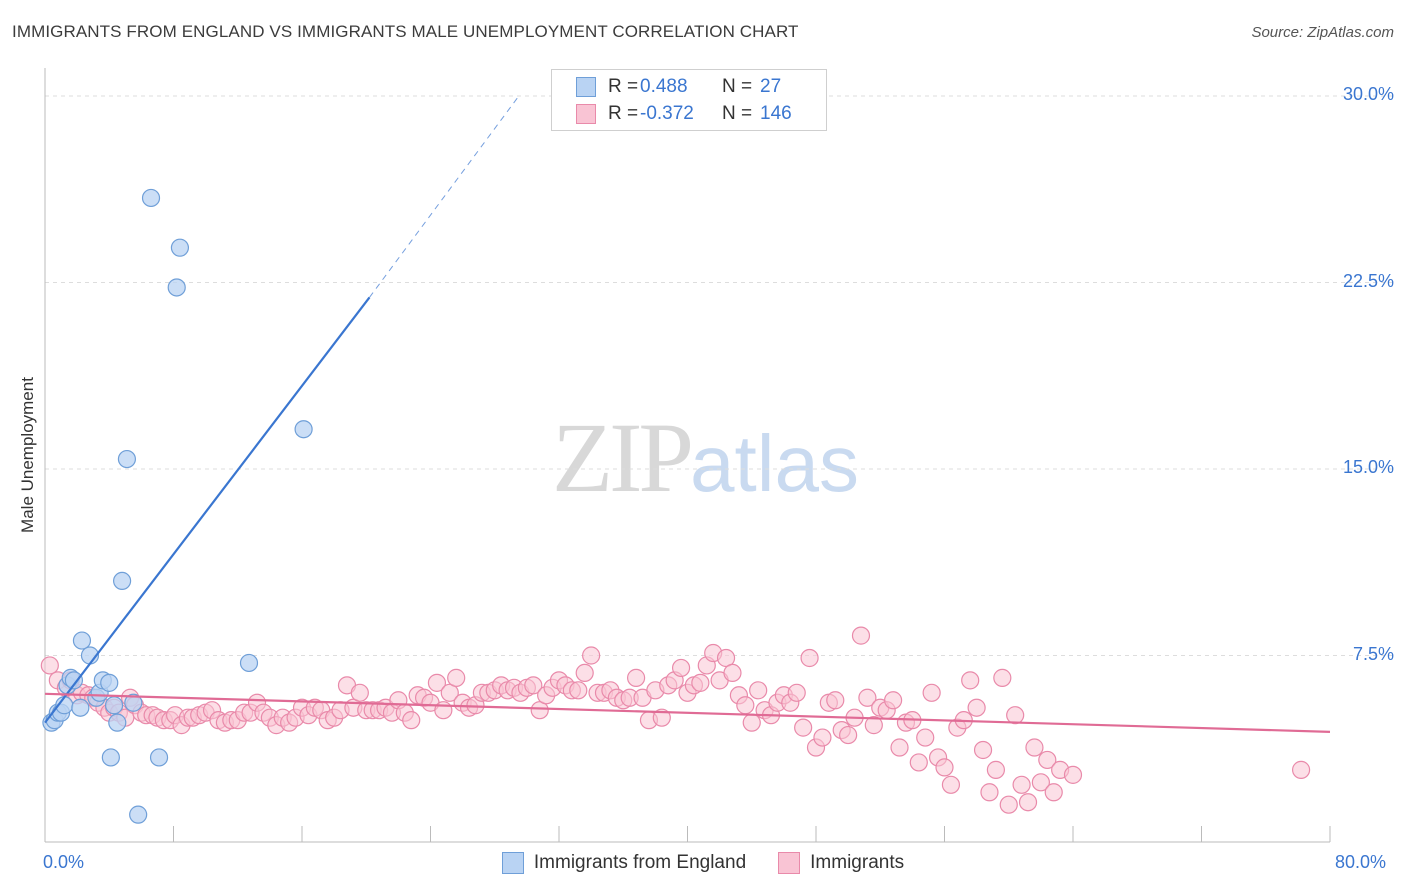 The height and width of the screenshot is (892, 1406). I want to click on trend-line-england, so click(207, 510).